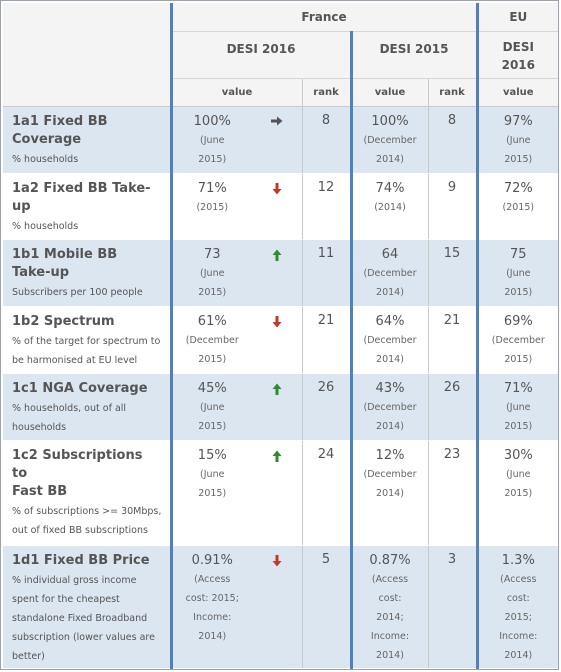  I want to click on value-eu: 69% (December 2015), so click(517, 340).